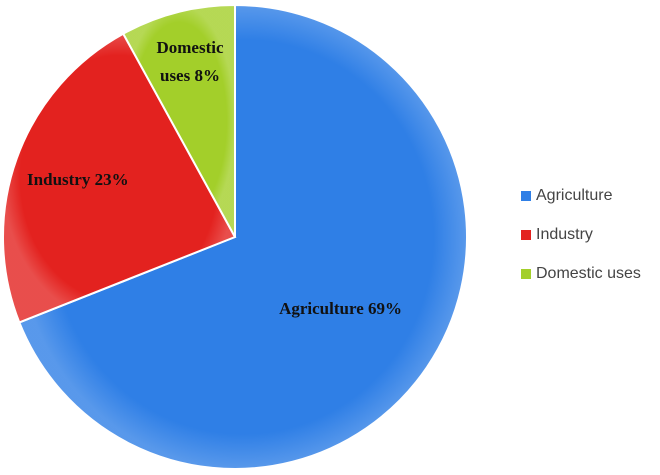 This screenshot has height=475, width=660. I want to click on data-label: Domestic uses 8%, so click(190, 61).